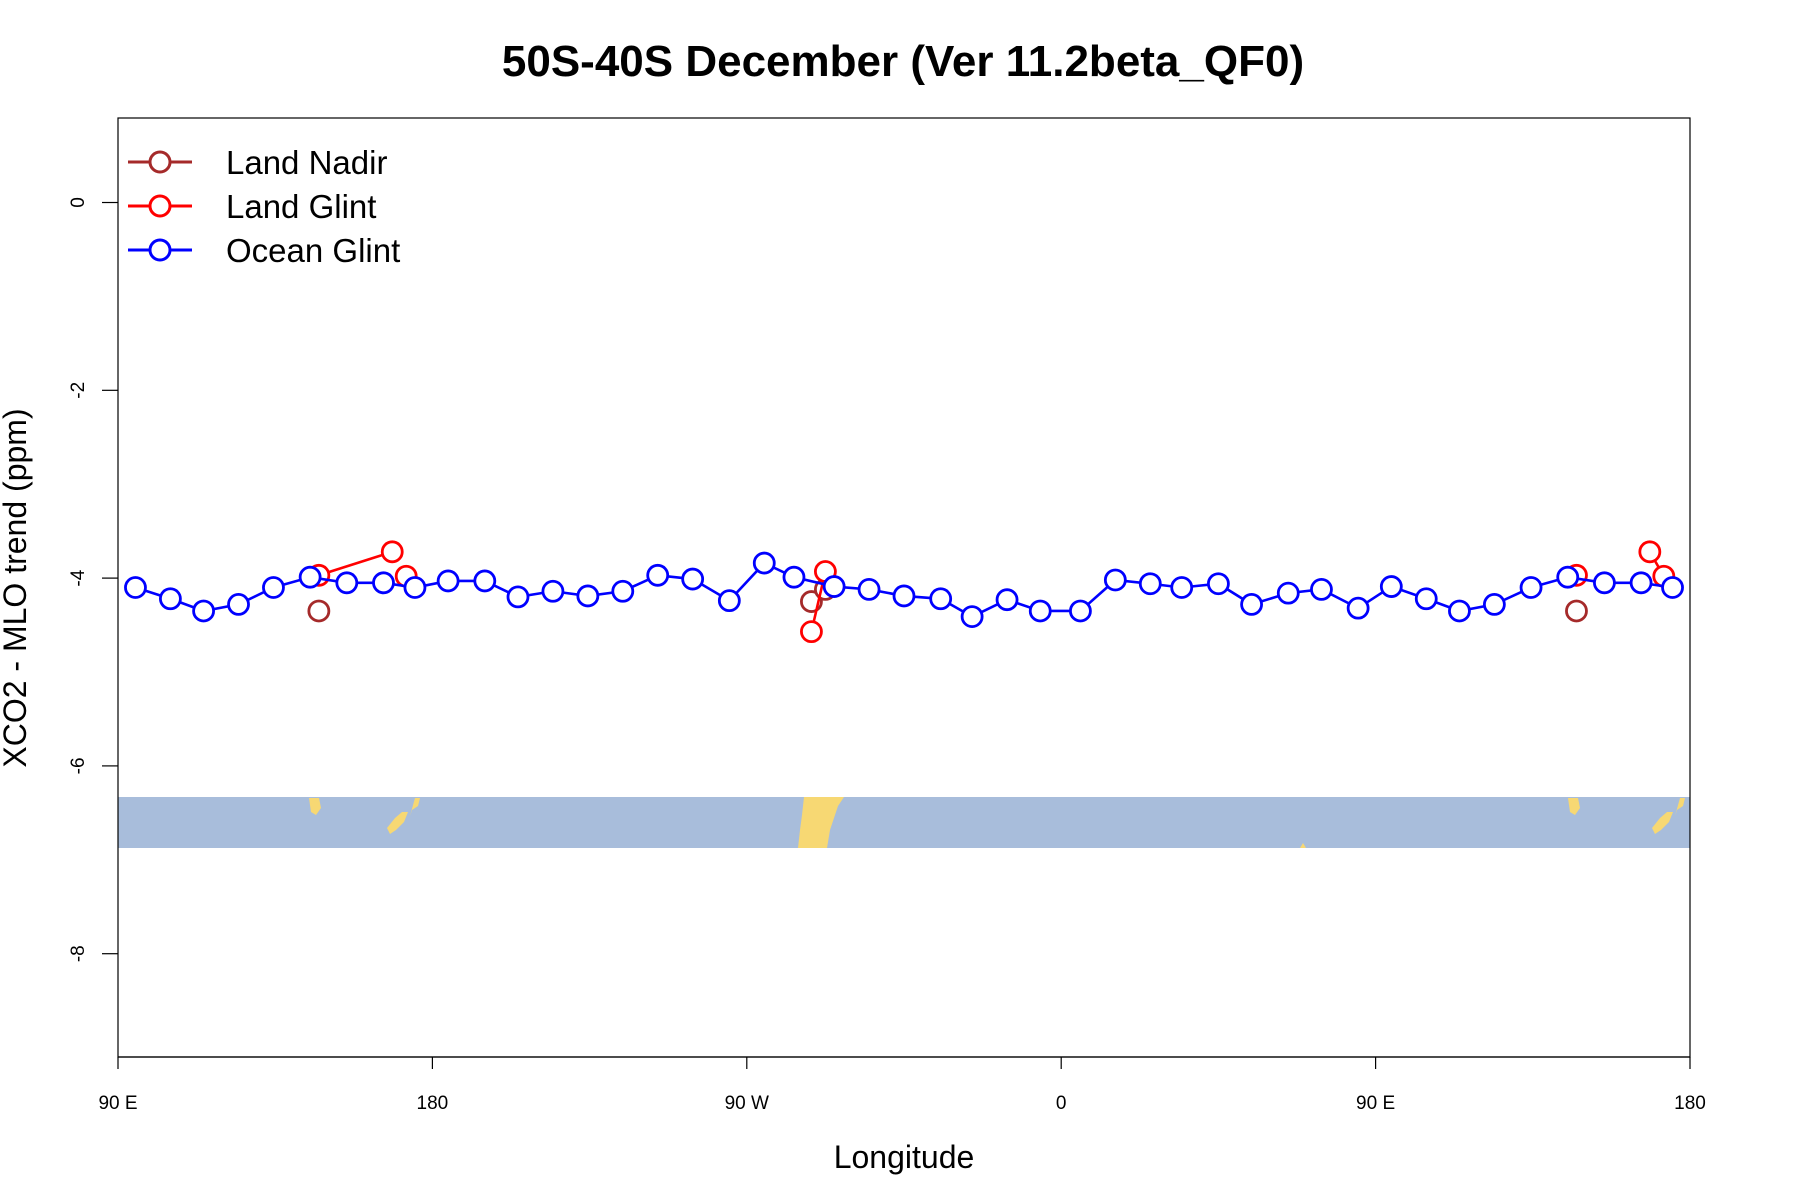  Describe the element at coordinates (403, 816) in the screenshot. I see `land-new-zealand` at that location.